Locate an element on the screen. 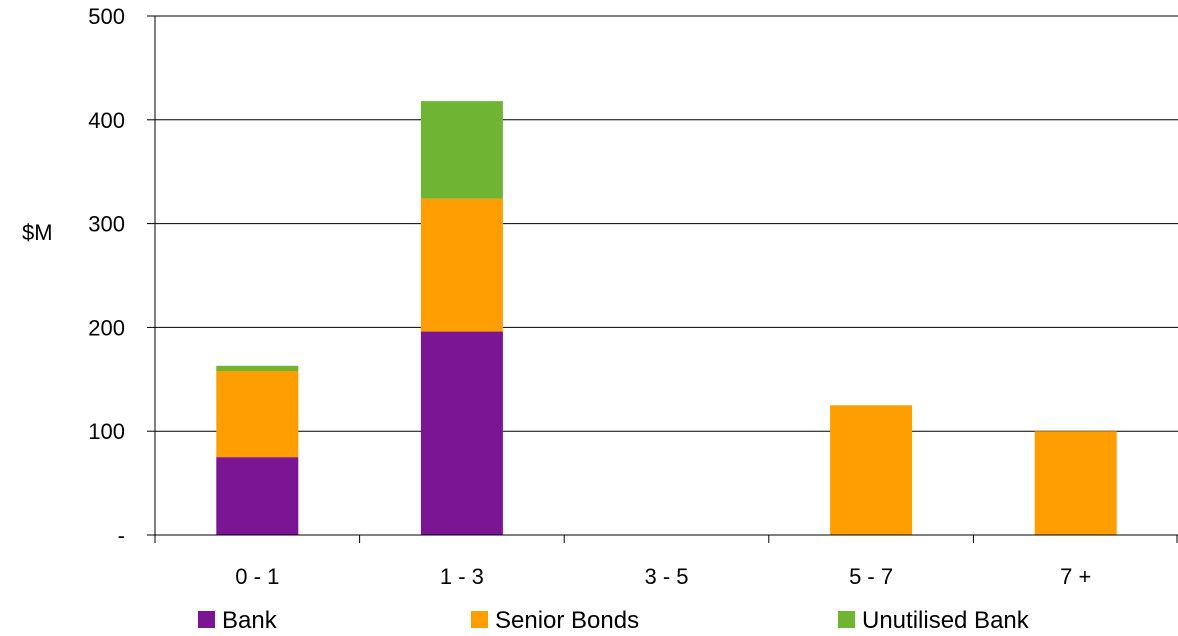  y-tick-label: - is located at coordinates (121, 535).